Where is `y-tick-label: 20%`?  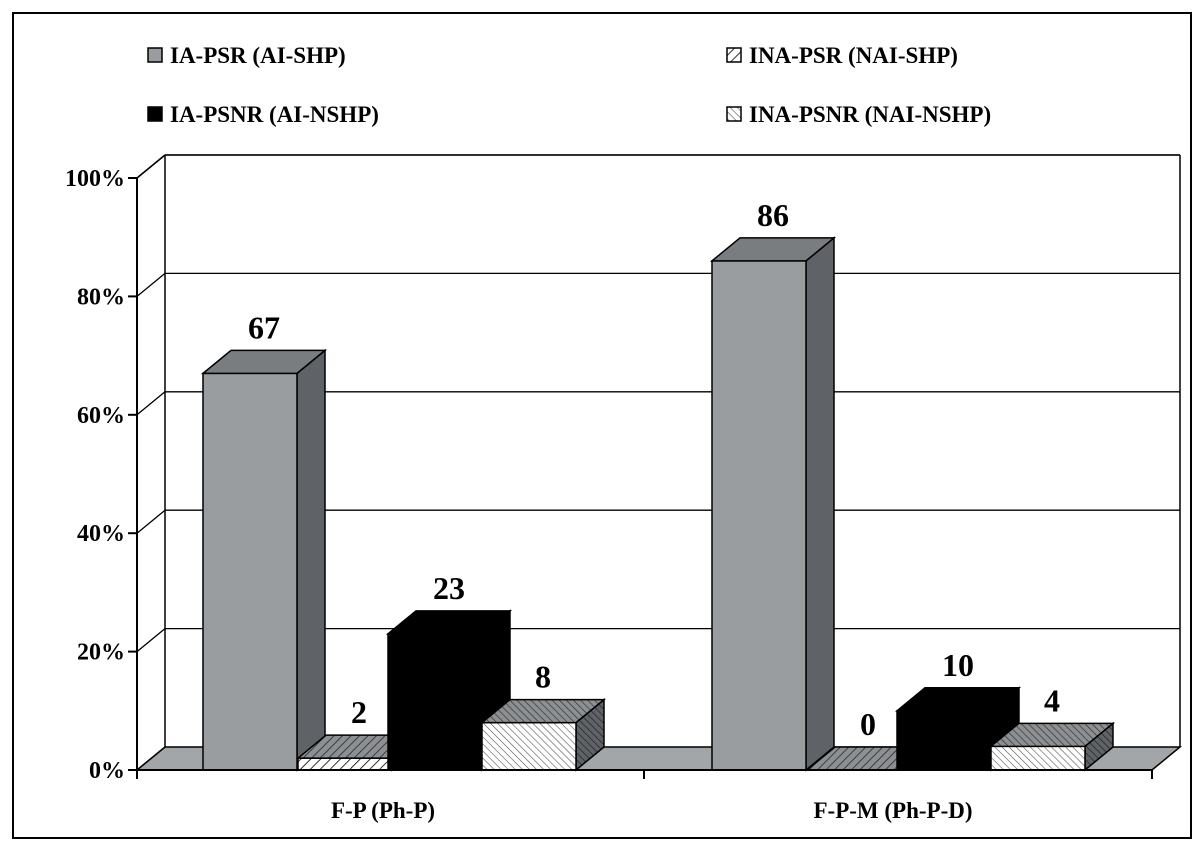 y-tick-label: 20% is located at coordinates (101, 653).